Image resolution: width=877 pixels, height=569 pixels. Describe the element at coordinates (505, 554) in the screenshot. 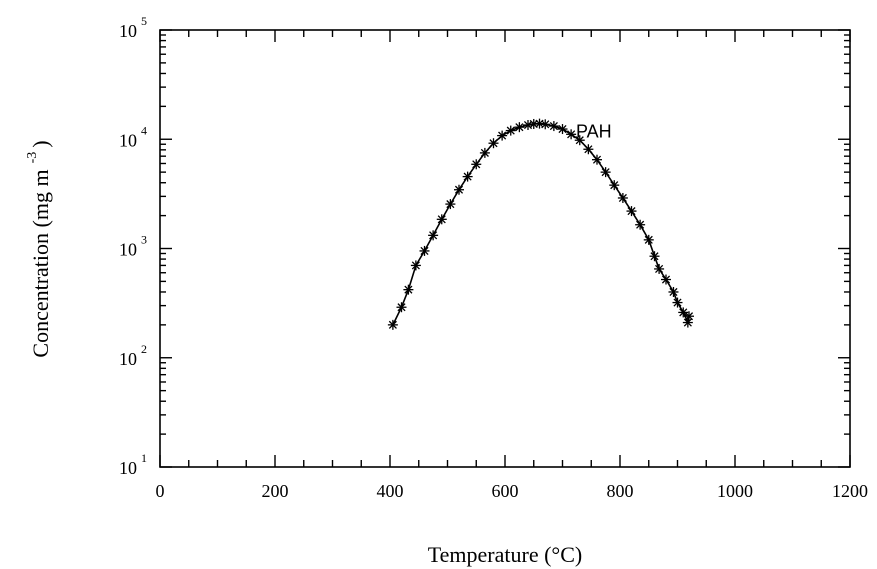

I see `x-axis-title: Temperature (°C)` at that location.